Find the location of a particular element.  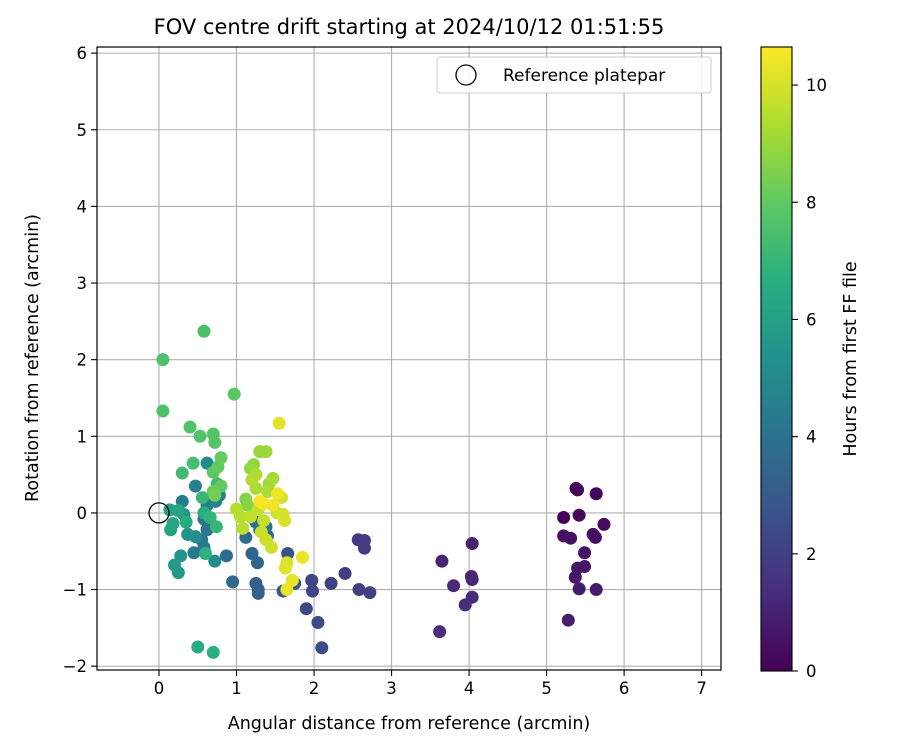

y-tick-label: −2 is located at coordinates (75, 666).